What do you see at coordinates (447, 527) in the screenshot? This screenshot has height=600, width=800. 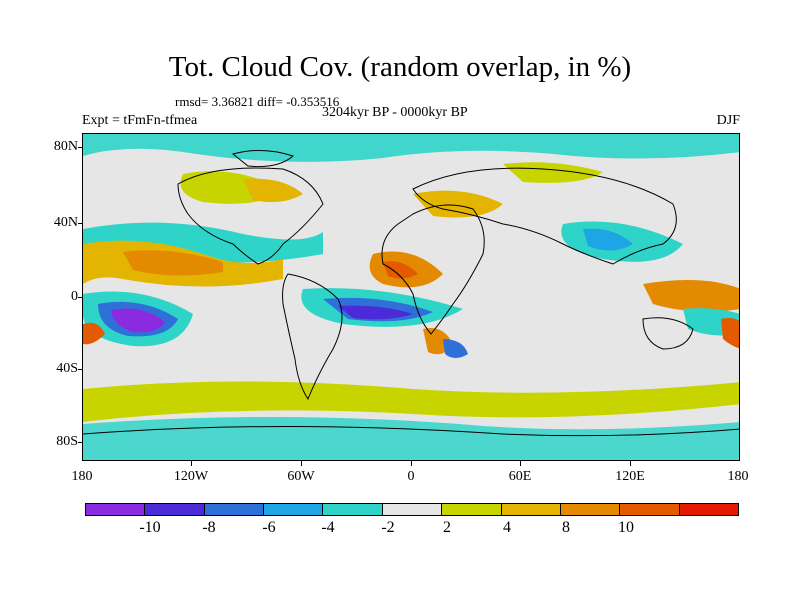 I see `colorbar-label: 2` at bounding box center [447, 527].